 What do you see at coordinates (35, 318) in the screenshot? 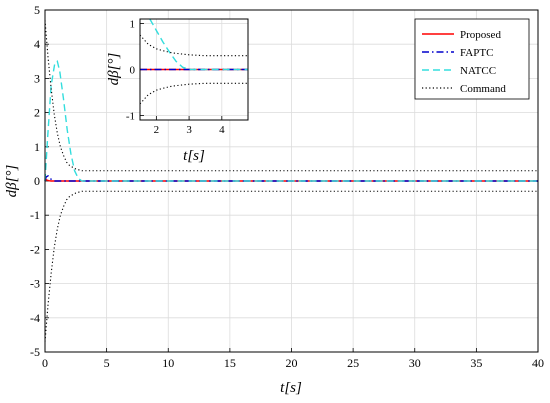
I see `main-y-tick-label: -4` at bounding box center [35, 318].